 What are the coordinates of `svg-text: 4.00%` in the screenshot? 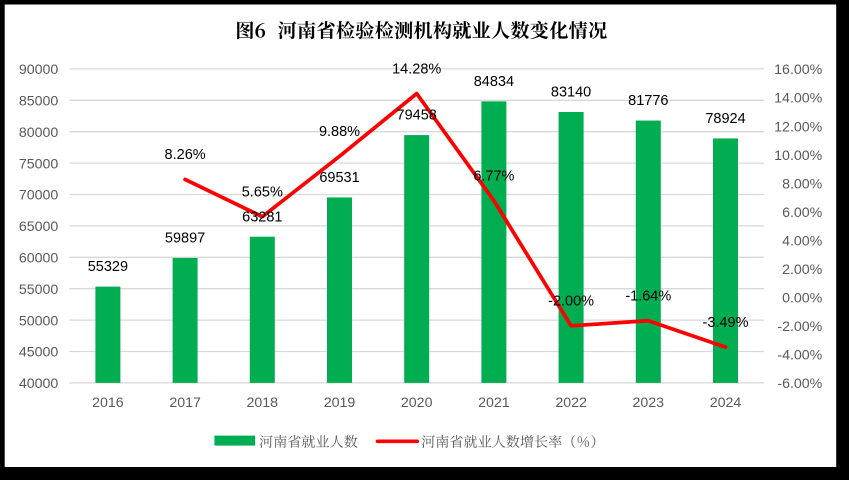 It's located at (802, 241).